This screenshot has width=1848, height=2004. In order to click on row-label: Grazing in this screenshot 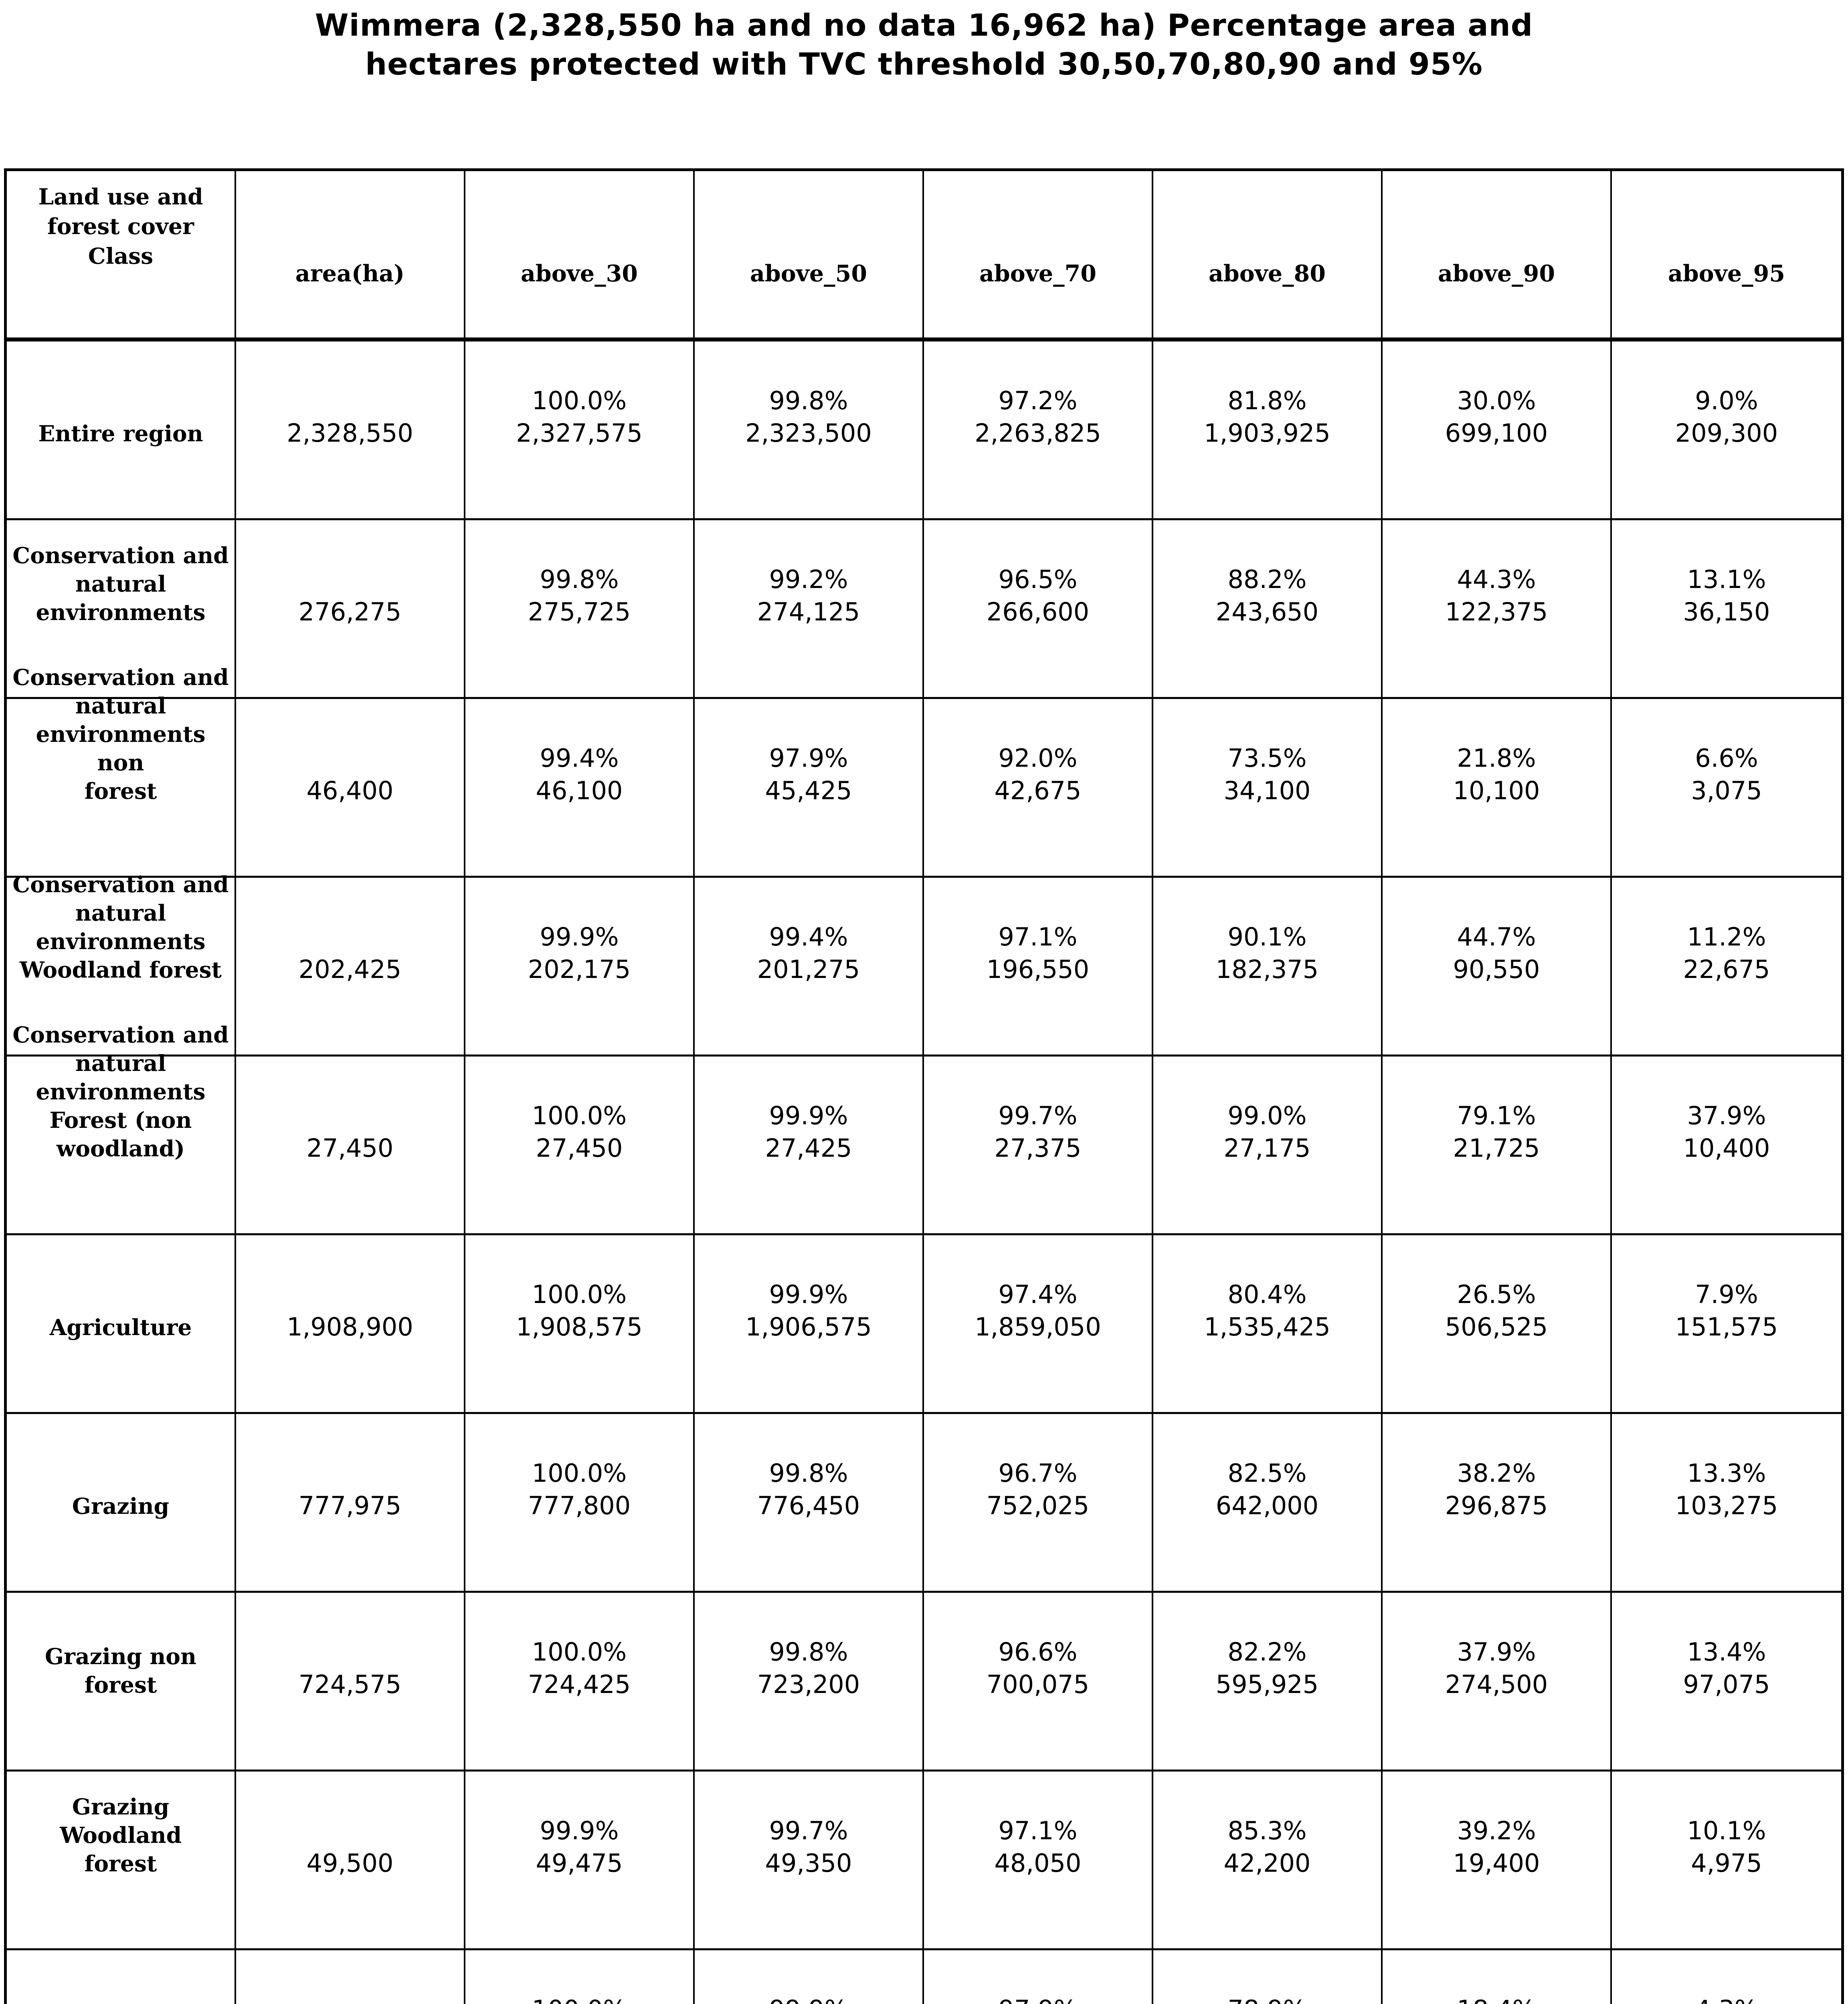, I will do `click(121, 1506)`.